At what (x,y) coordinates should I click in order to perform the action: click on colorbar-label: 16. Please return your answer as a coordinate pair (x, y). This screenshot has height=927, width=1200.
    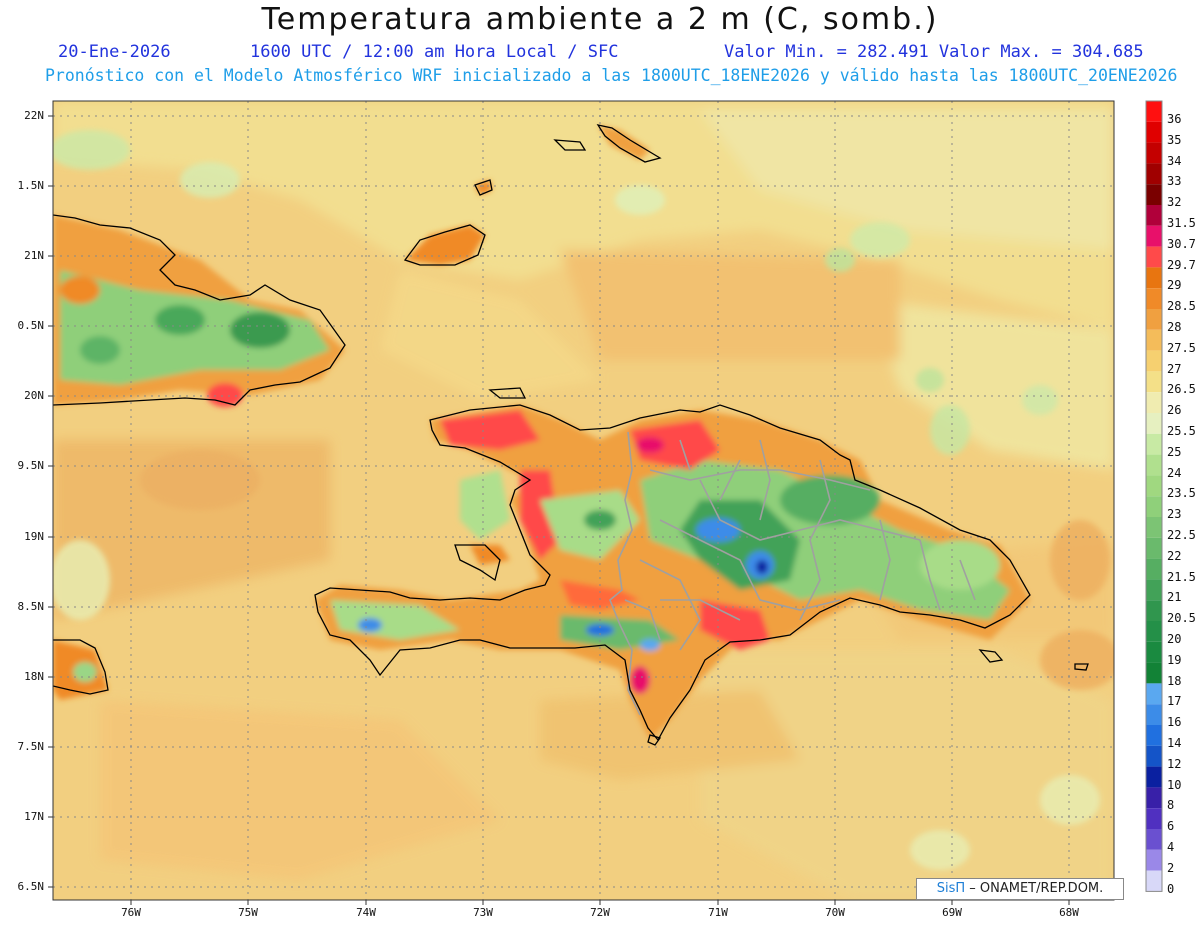
    Looking at the image, I should click on (1174, 722).